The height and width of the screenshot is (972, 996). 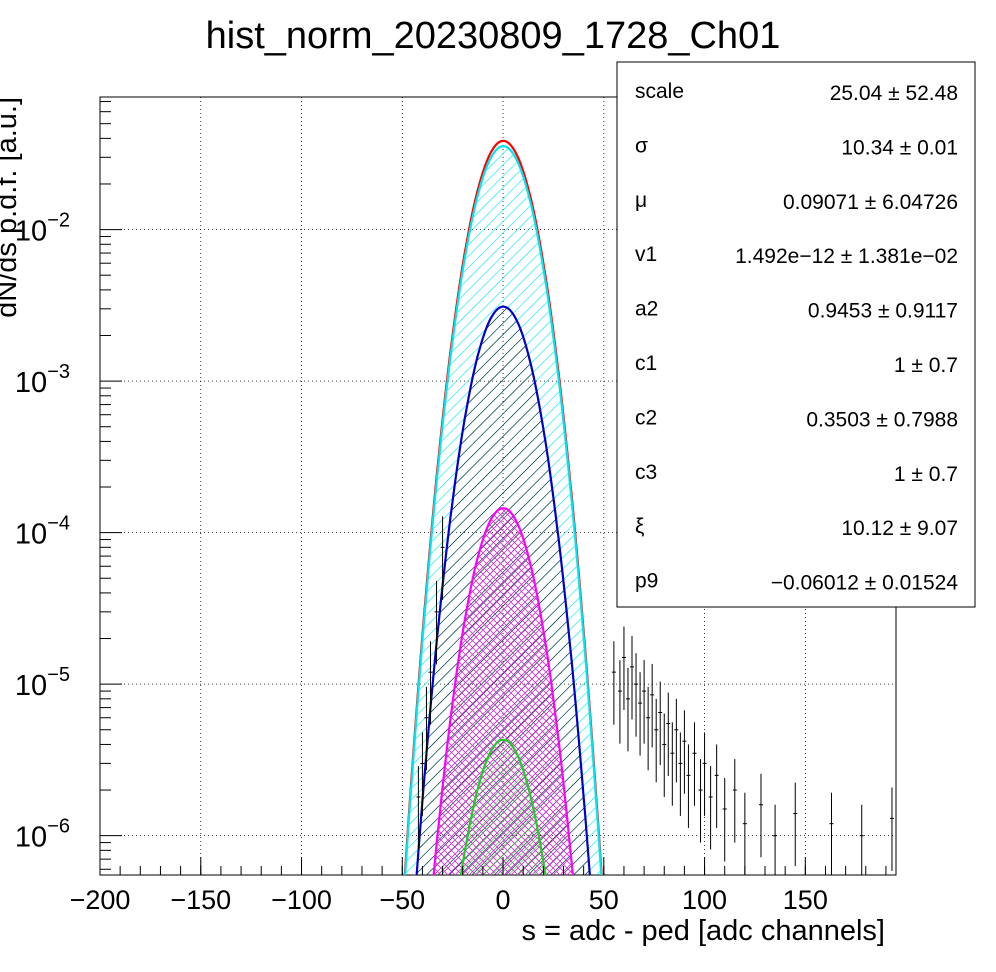 I want to click on stats-param-name: c1, so click(x=646, y=363).